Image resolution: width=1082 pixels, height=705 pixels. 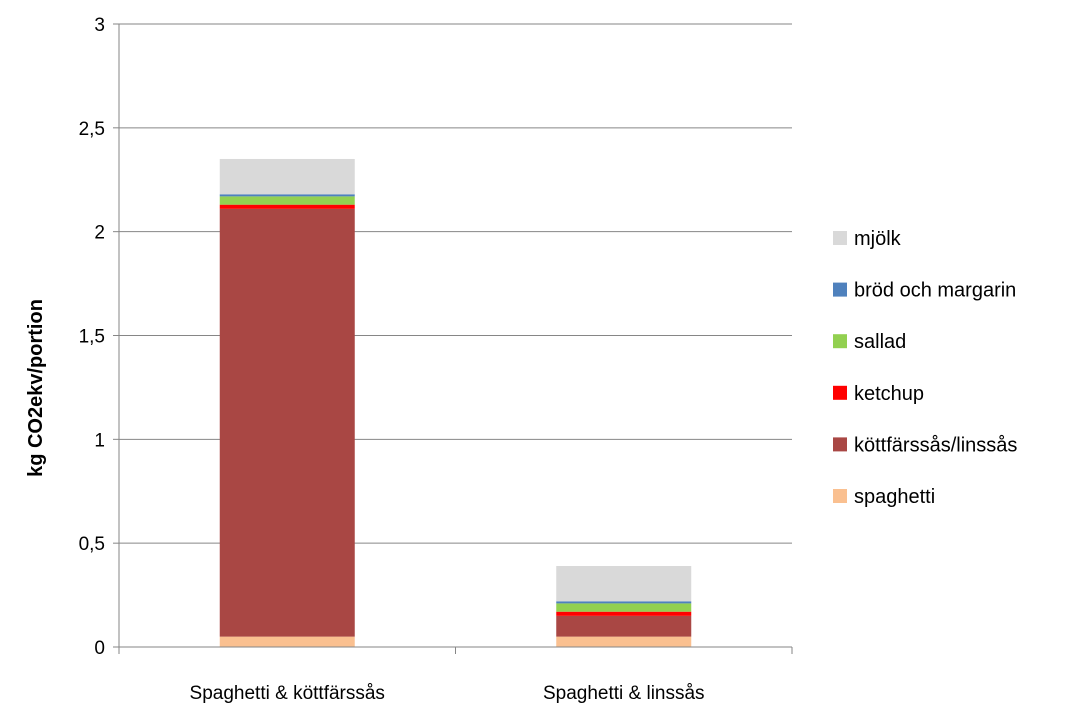 What do you see at coordinates (99, 648) in the screenshot?
I see `y-tick-label: 0` at bounding box center [99, 648].